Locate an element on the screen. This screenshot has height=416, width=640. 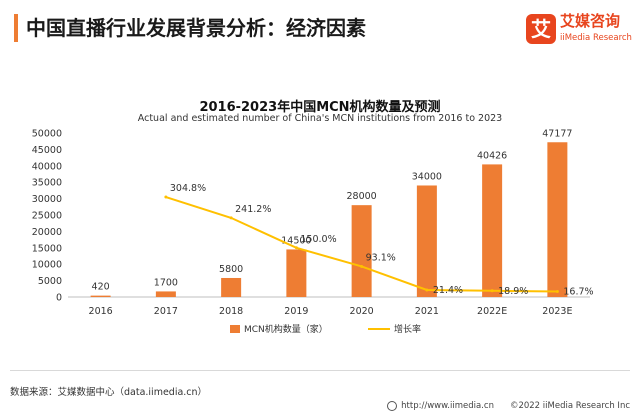
y-tick-label: 5000 is located at coordinates (50, 281).